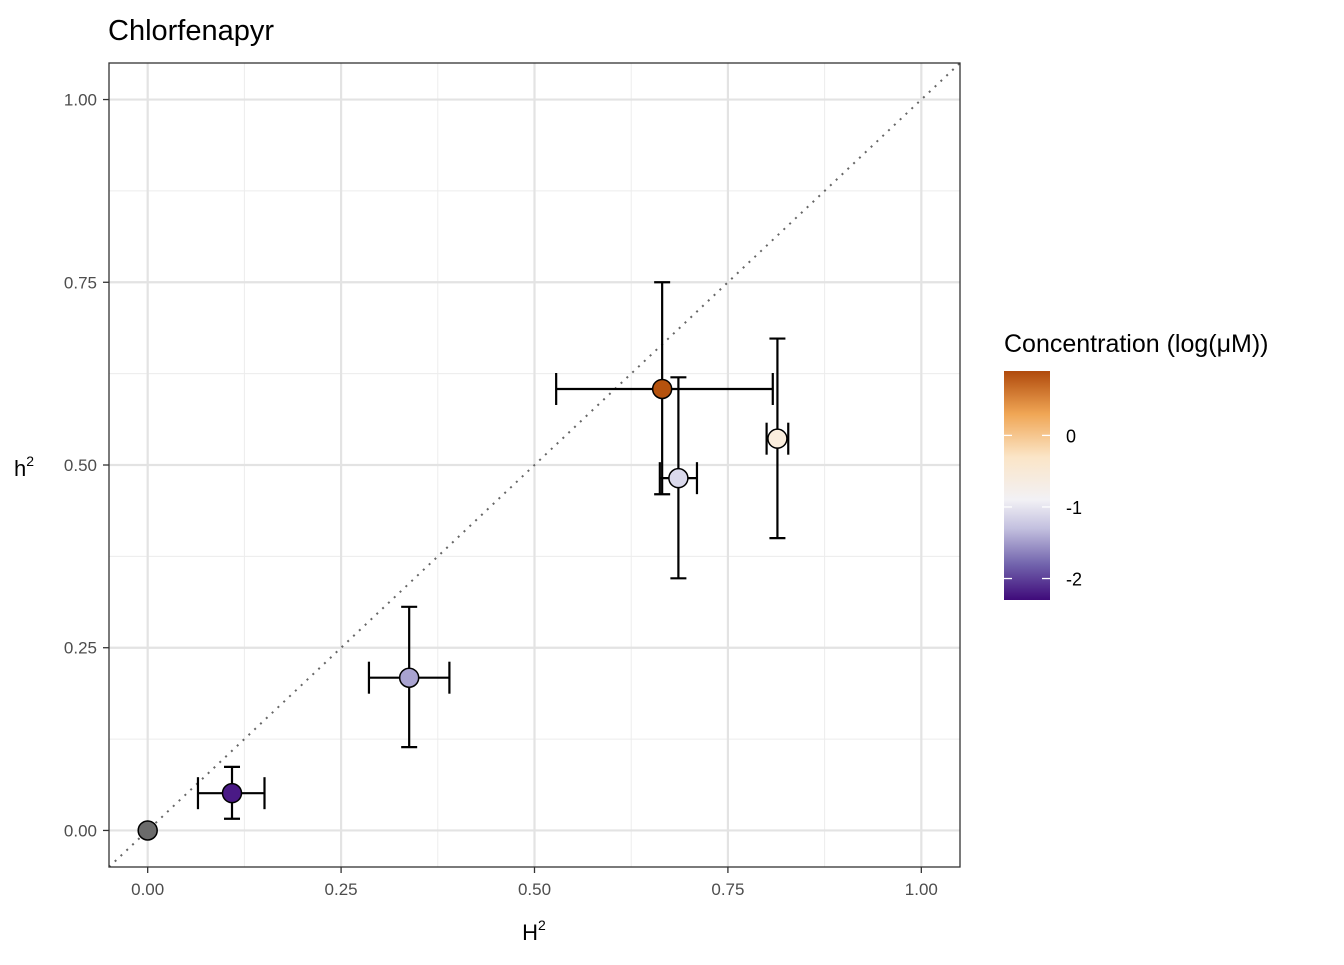 The width and height of the screenshot is (1344, 965). I want to click on y-tick-label: 0.50, so click(80, 465).